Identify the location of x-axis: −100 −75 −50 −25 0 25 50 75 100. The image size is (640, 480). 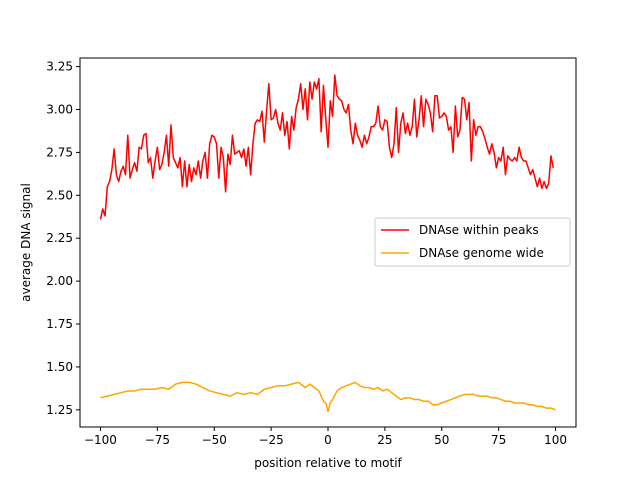
(325, 437).